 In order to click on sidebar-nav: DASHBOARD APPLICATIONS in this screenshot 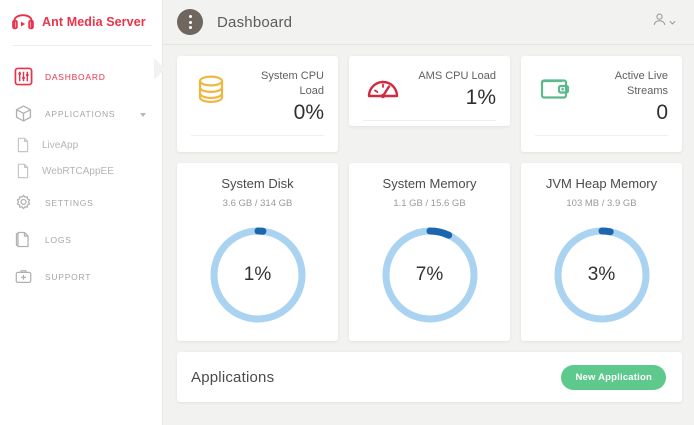, I will do `click(81, 169)`.